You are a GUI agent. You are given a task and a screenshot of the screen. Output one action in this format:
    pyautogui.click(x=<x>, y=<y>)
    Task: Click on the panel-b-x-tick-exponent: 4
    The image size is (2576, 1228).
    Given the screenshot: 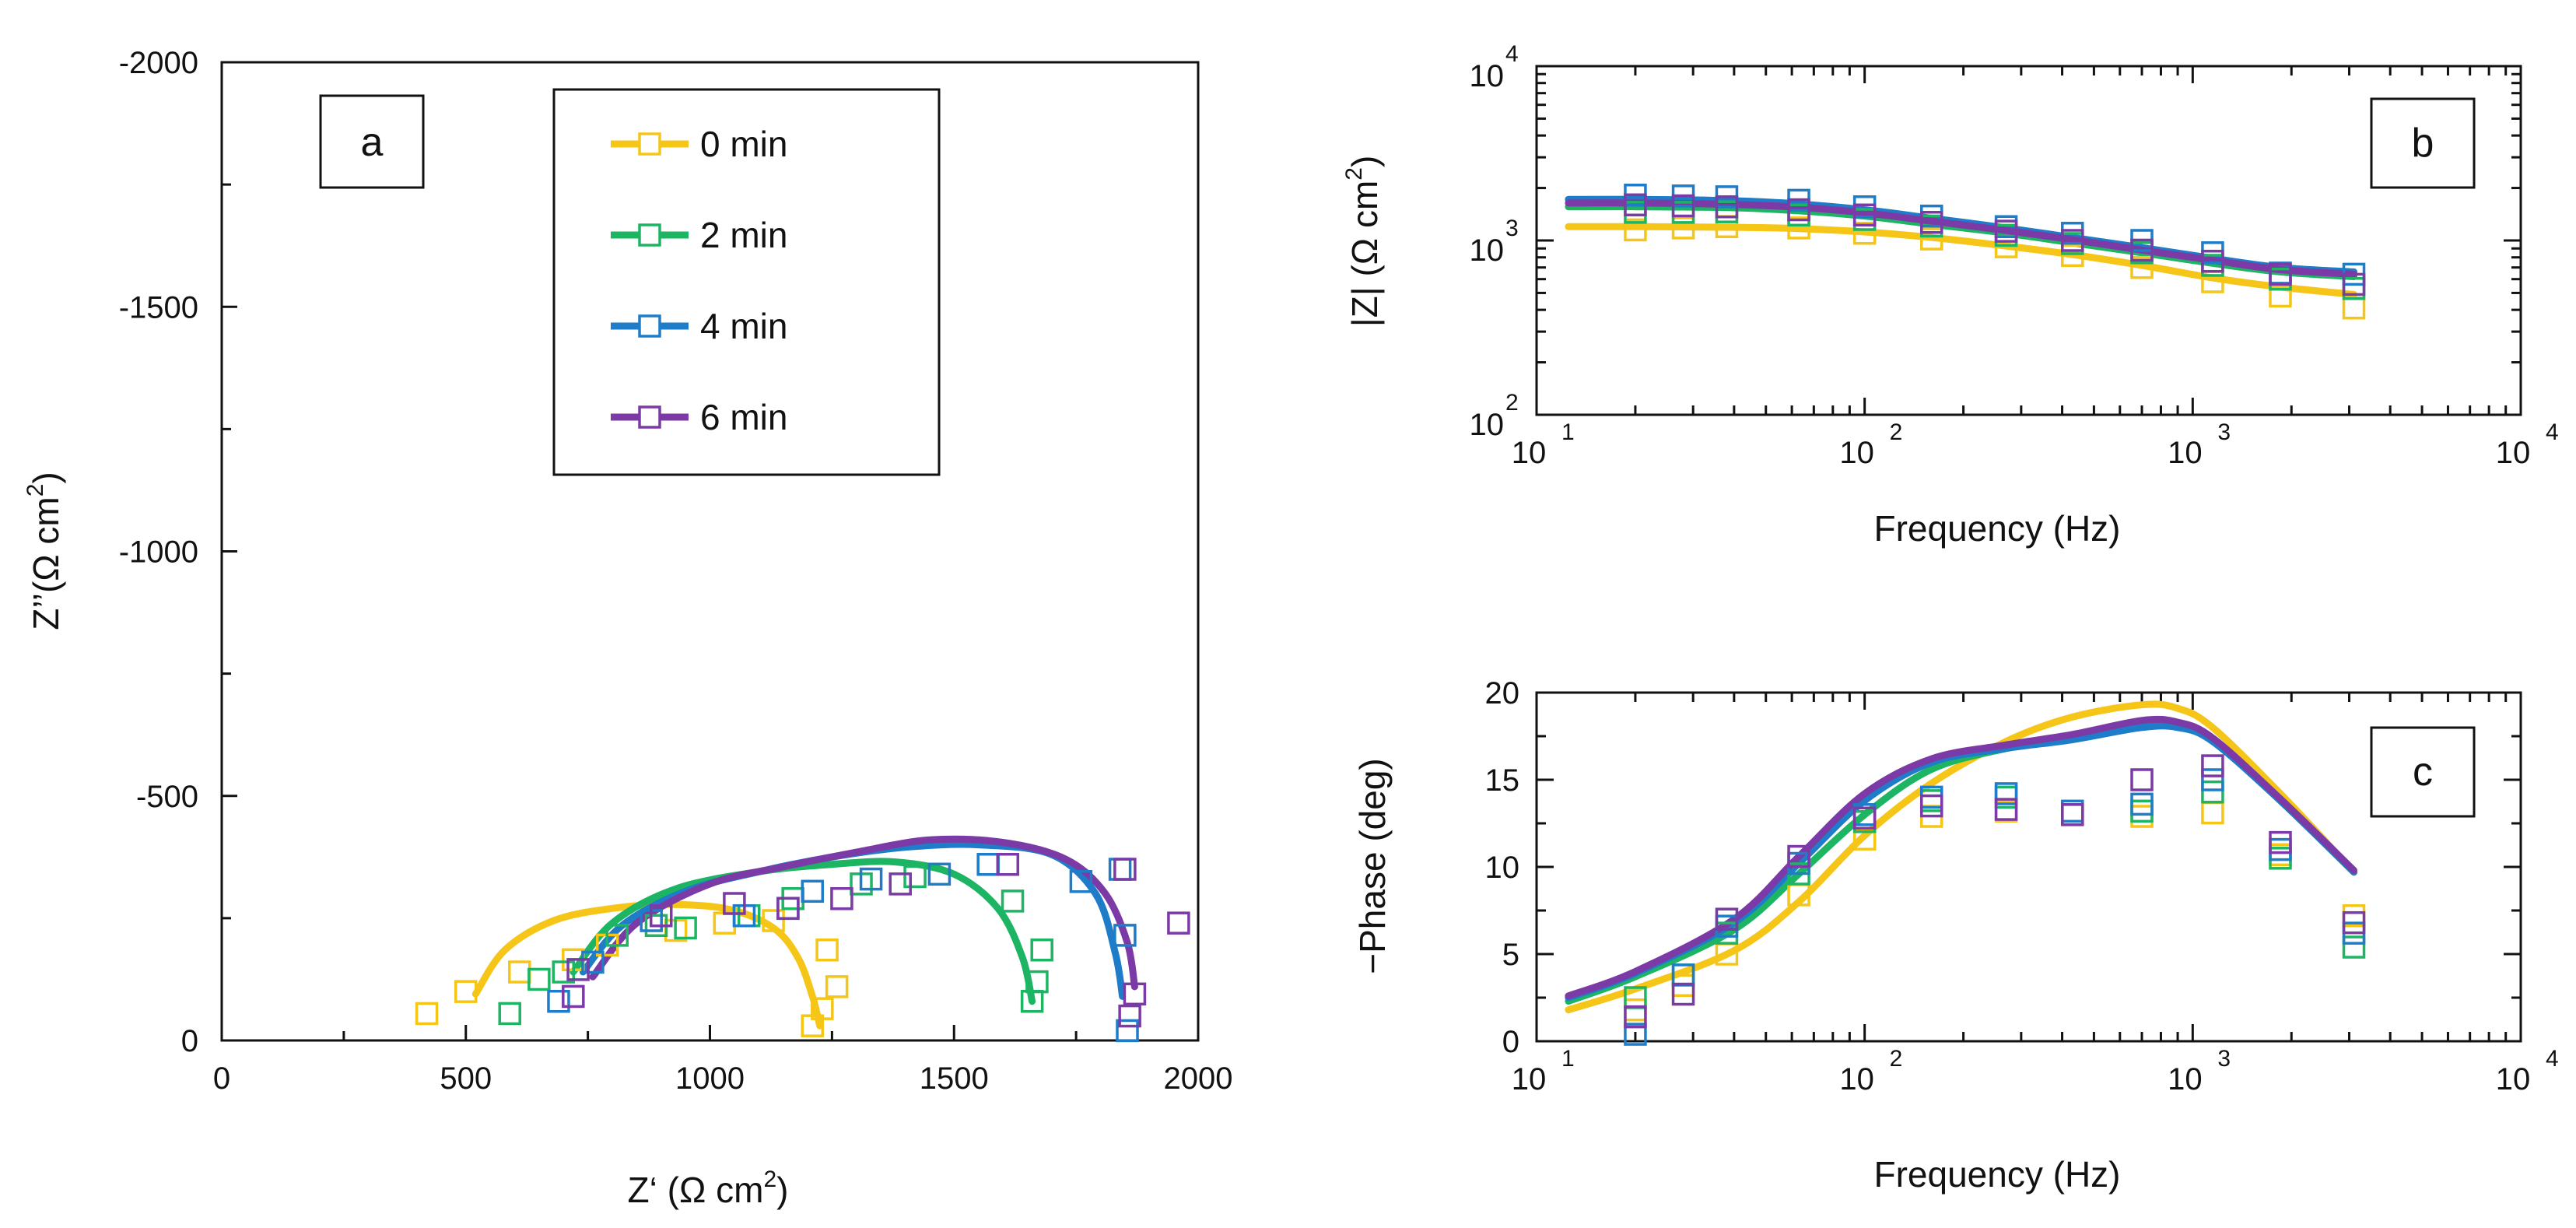 What is the action you would take?
    pyautogui.click(x=2552, y=432)
    